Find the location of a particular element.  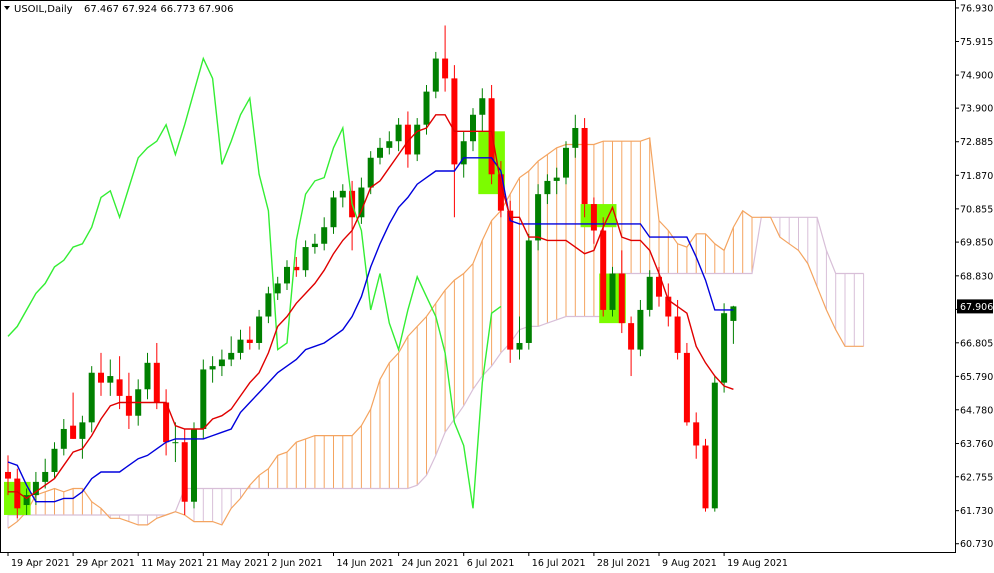

y-tick-label: 65.790 is located at coordinates (976, 377).